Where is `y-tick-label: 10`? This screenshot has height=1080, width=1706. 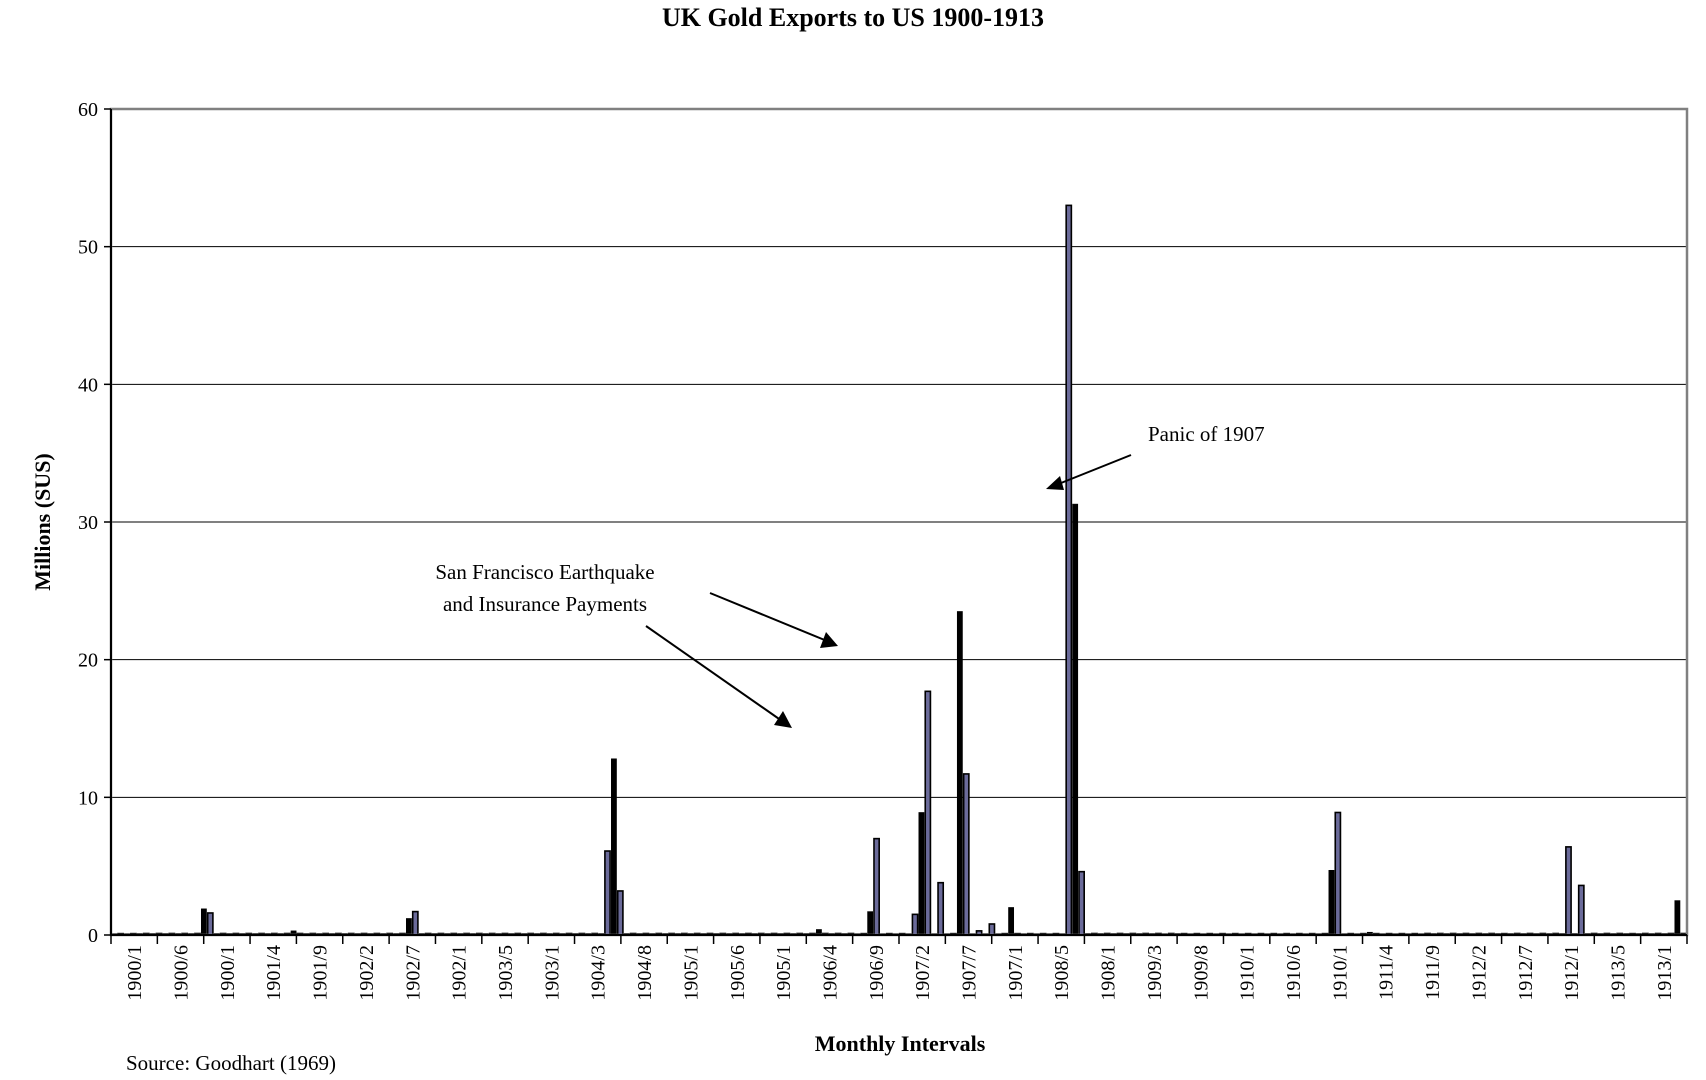 y-tick-label: 10 is located at coordinates (88, 798).